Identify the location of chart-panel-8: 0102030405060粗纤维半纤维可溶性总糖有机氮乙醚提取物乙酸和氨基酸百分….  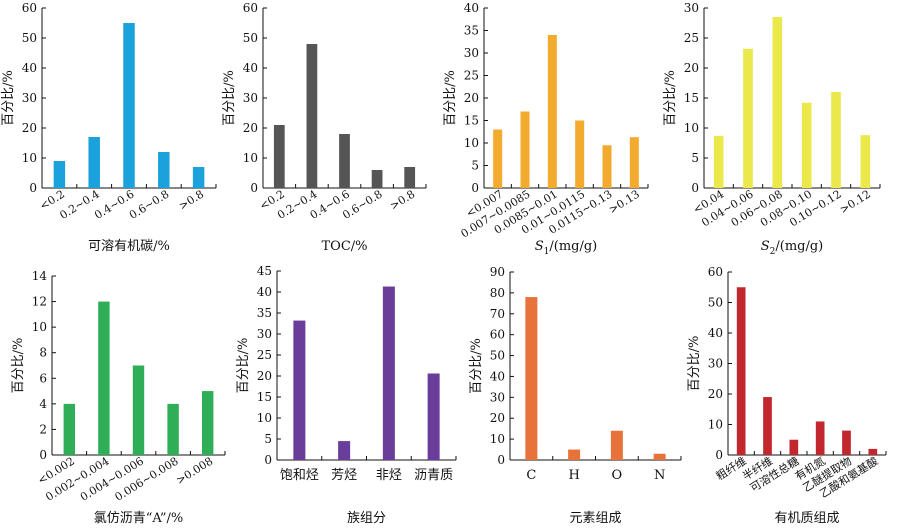
(787, 395).